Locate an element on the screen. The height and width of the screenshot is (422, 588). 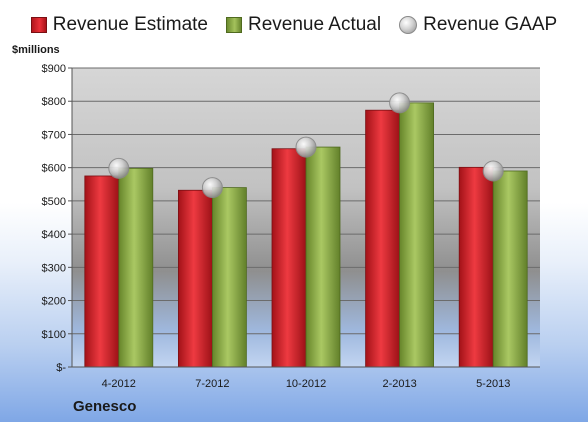
legend-swatch-actual is located at coordinates (234, 25).